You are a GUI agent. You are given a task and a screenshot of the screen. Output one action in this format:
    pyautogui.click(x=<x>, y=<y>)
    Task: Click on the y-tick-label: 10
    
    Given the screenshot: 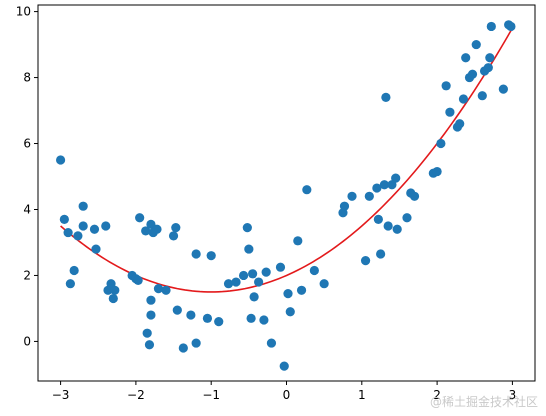 What is the action you would take?
    pyautogui.click(x=23, y=12)
    